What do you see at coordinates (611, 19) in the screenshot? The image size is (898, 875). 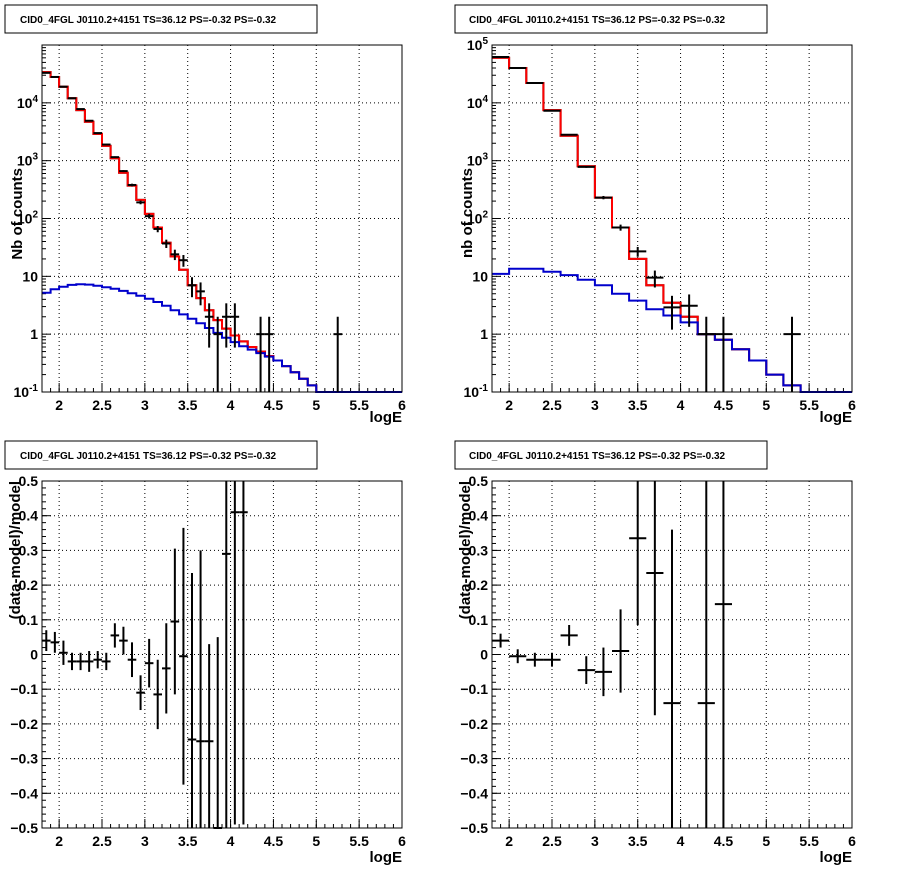 I see `title-box` at bounding box center [611, 19].